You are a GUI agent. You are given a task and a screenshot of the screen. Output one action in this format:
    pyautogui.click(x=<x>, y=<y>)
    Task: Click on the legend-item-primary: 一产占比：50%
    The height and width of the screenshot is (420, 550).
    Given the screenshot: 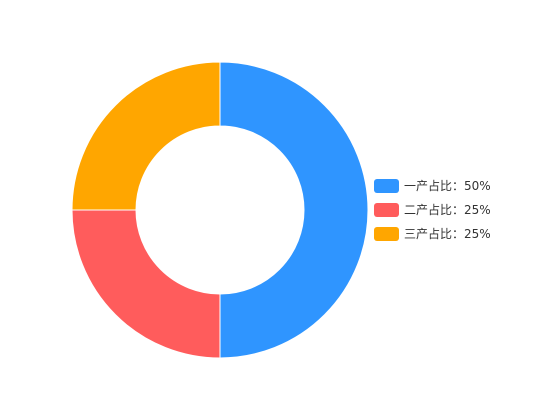 What is the action you would take?
    pyautogui.click(x=459, y=186)
    